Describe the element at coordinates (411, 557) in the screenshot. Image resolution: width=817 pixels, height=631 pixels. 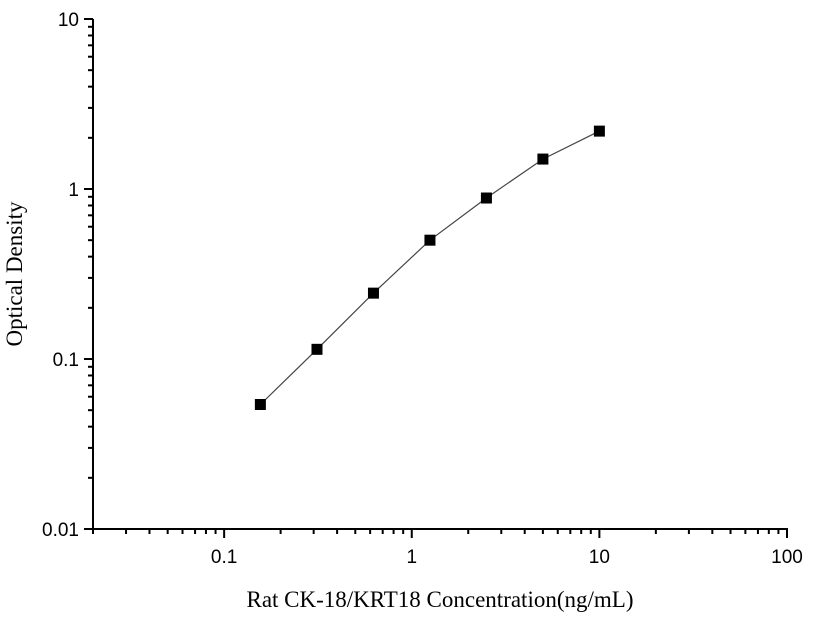
I see `x-tick-label: 1` at that location.